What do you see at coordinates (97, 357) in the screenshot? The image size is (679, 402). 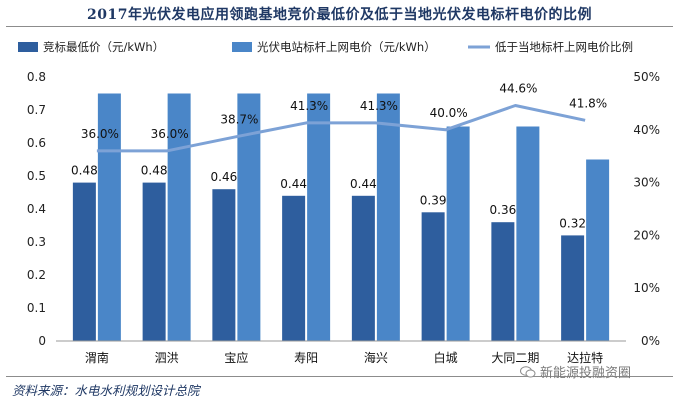 I see `x-tick-label: 渭南` at bounding box center [97, 357].